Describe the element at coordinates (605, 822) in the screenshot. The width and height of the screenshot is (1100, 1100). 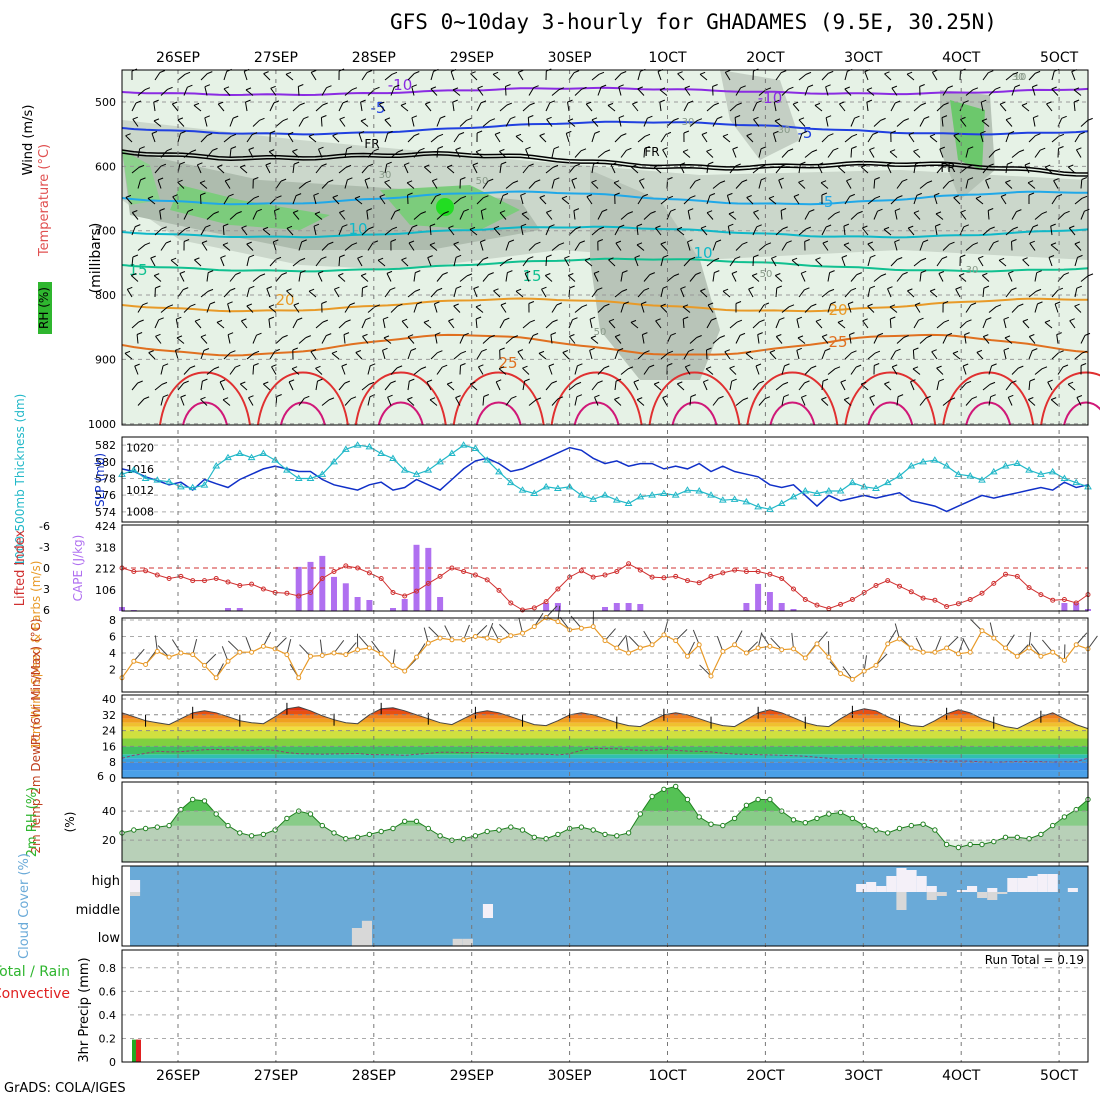
I see `panel-rh2m-frame` at that location.